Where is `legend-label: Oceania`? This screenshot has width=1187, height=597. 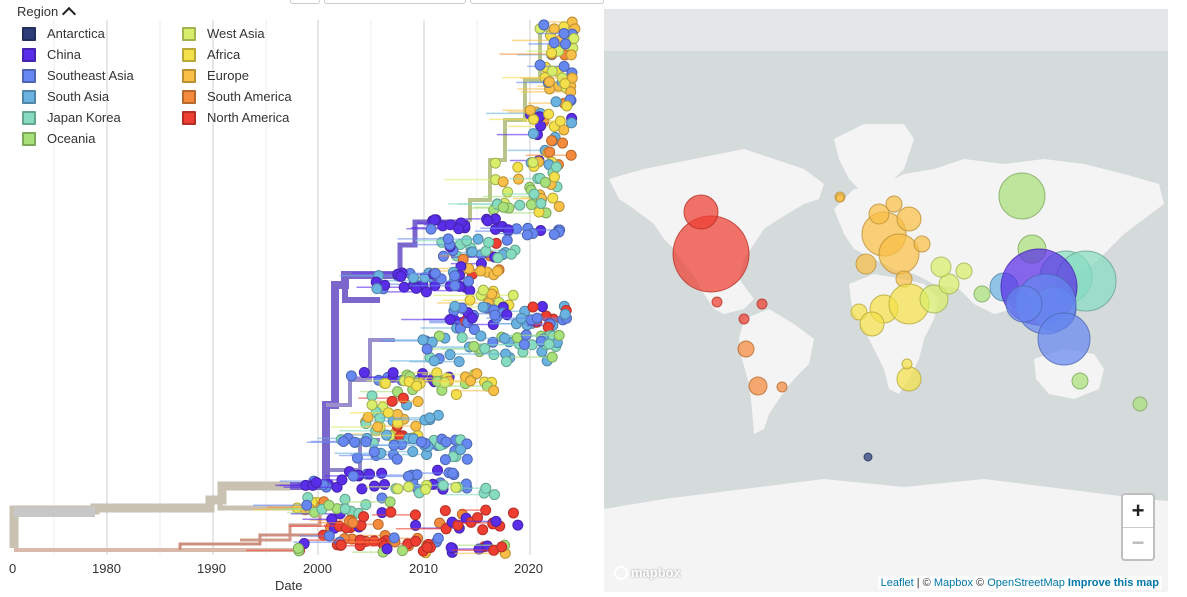 legend-label: Oceania is located at coordinates (71, 138).